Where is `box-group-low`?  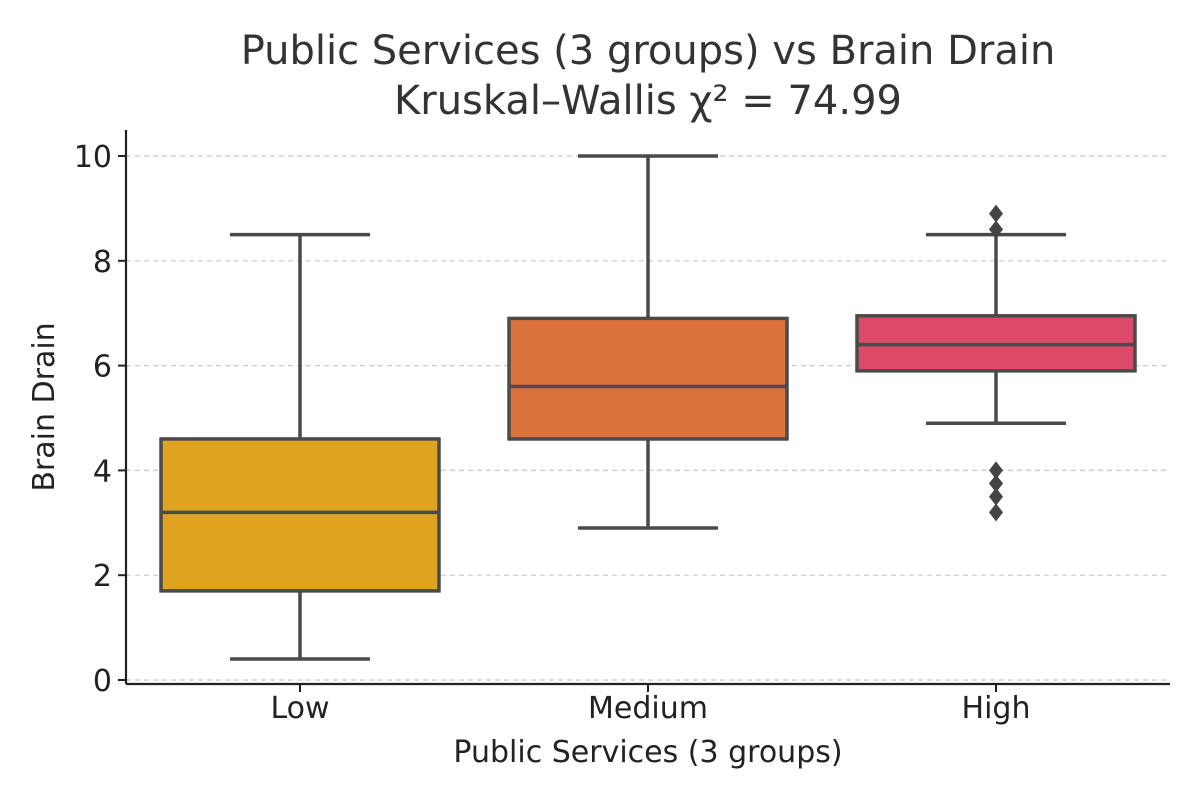 box-group-low is located at coordinates (300, 446).